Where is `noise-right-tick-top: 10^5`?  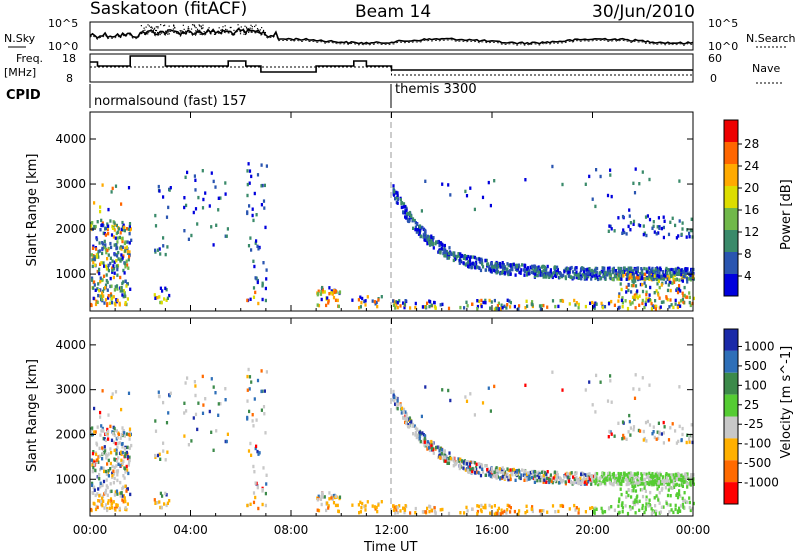
noise-right-tick-top: 10^5 is located at coordinates (723, 23).